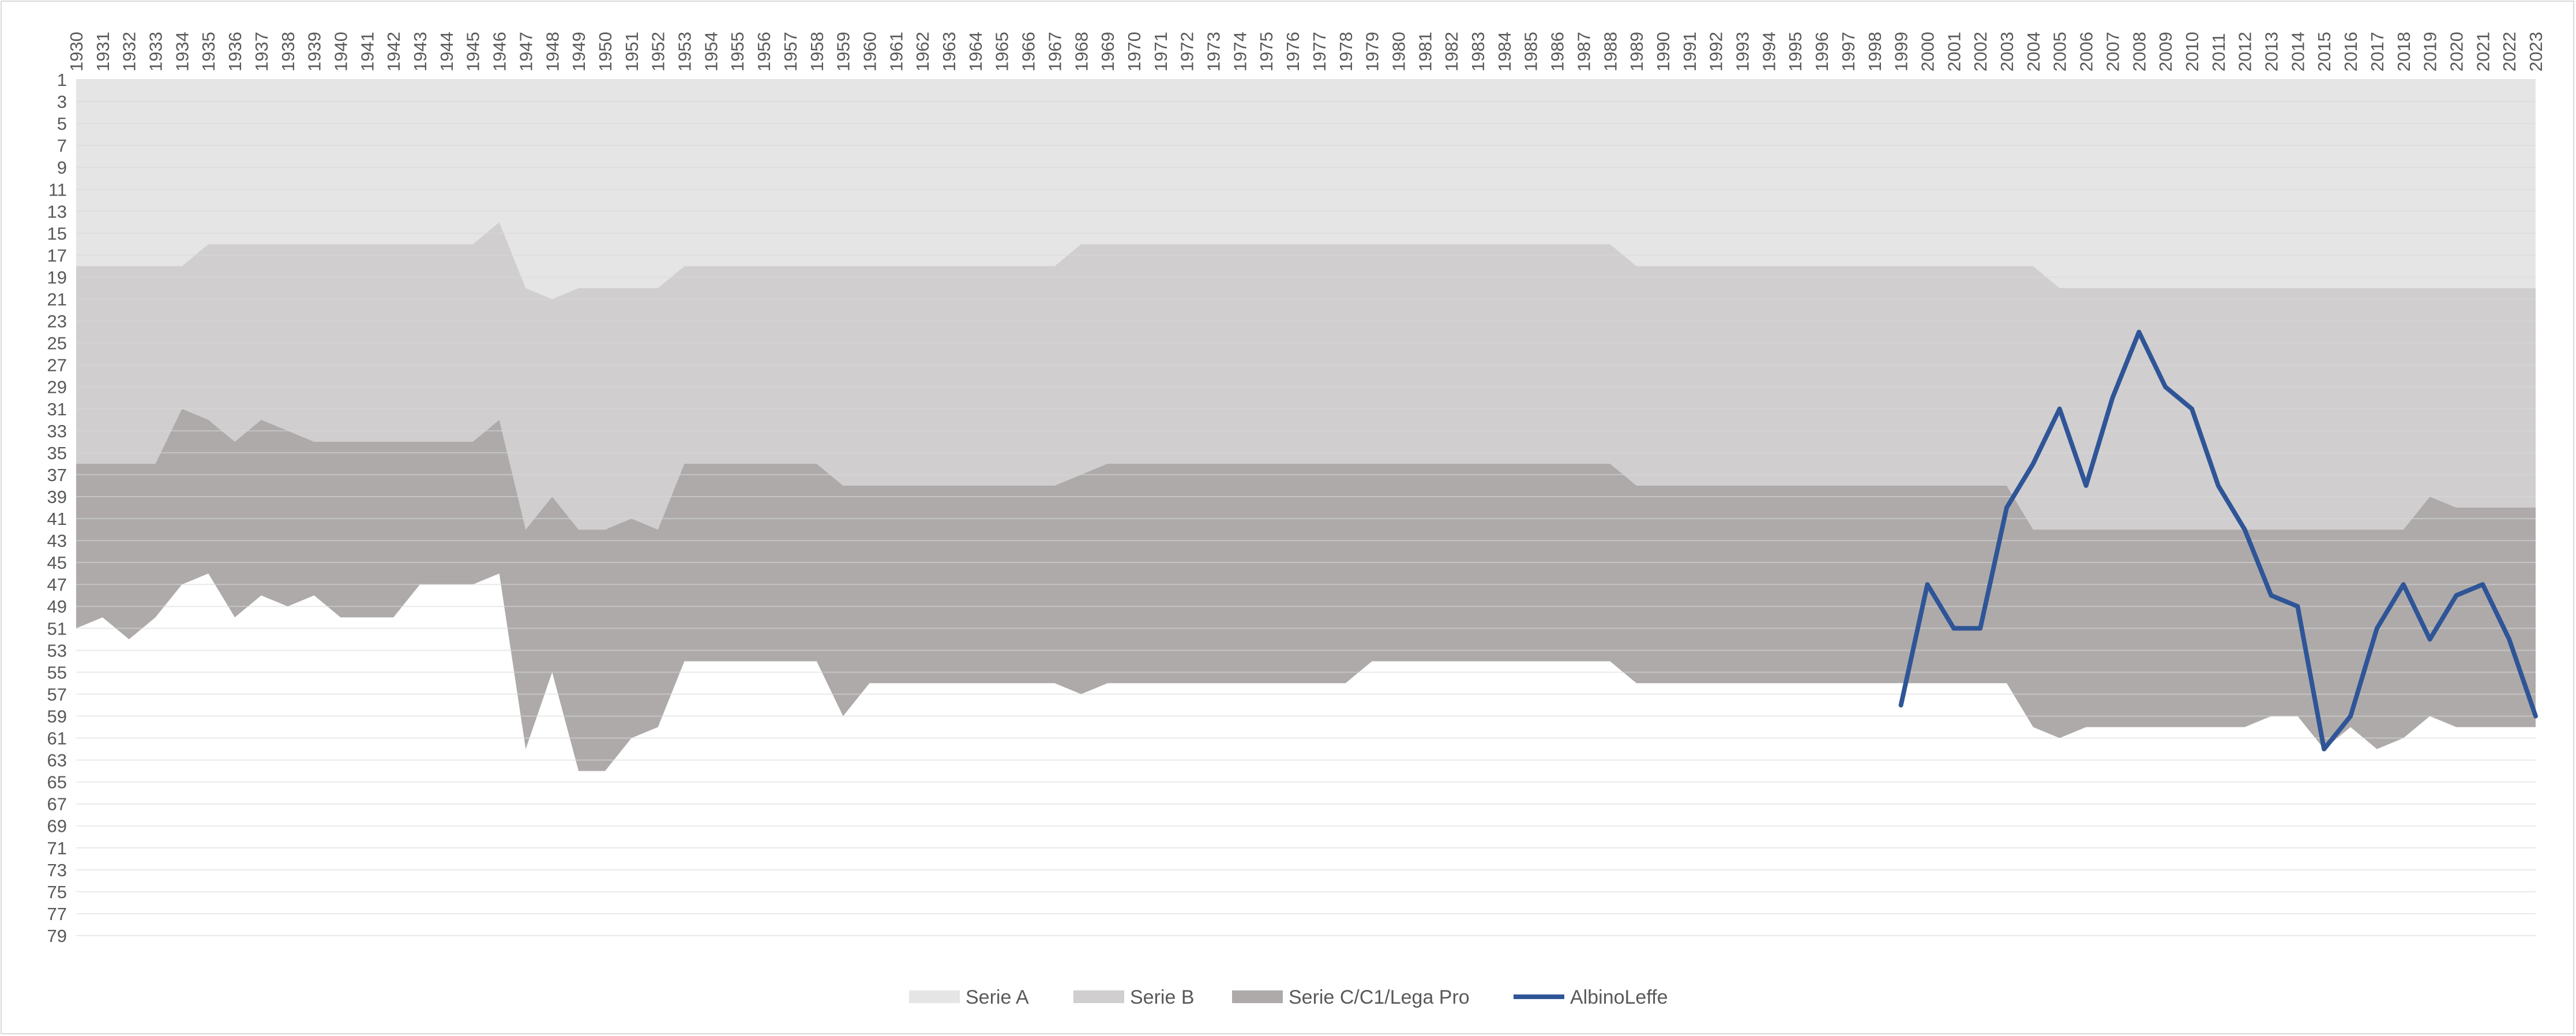  What do you see at coordinates (923, 52) in the screenshot?
I see `x-tick-label: 1962` at bounding box center [923, 52].